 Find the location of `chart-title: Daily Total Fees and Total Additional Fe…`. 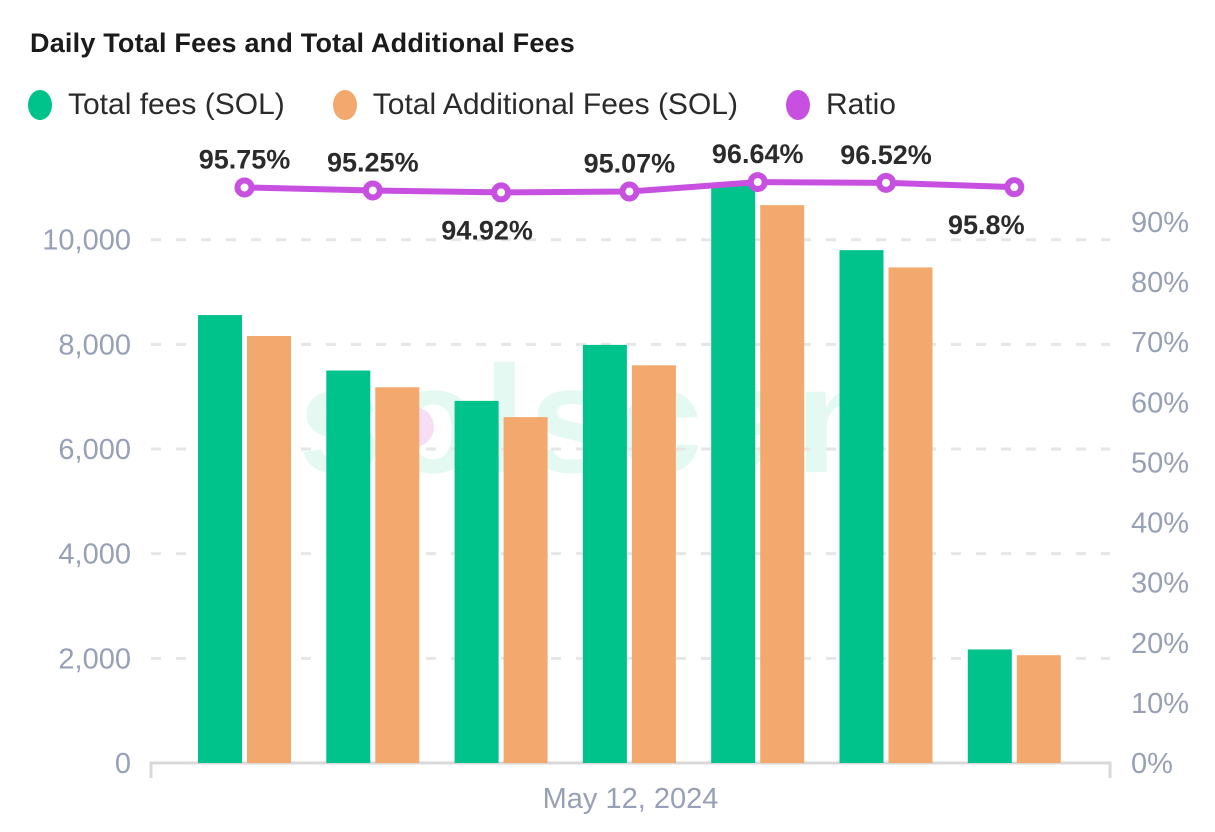

chart-title: Daily Total Fees and Total Additional Fe… is located at coordinates (302, 43).